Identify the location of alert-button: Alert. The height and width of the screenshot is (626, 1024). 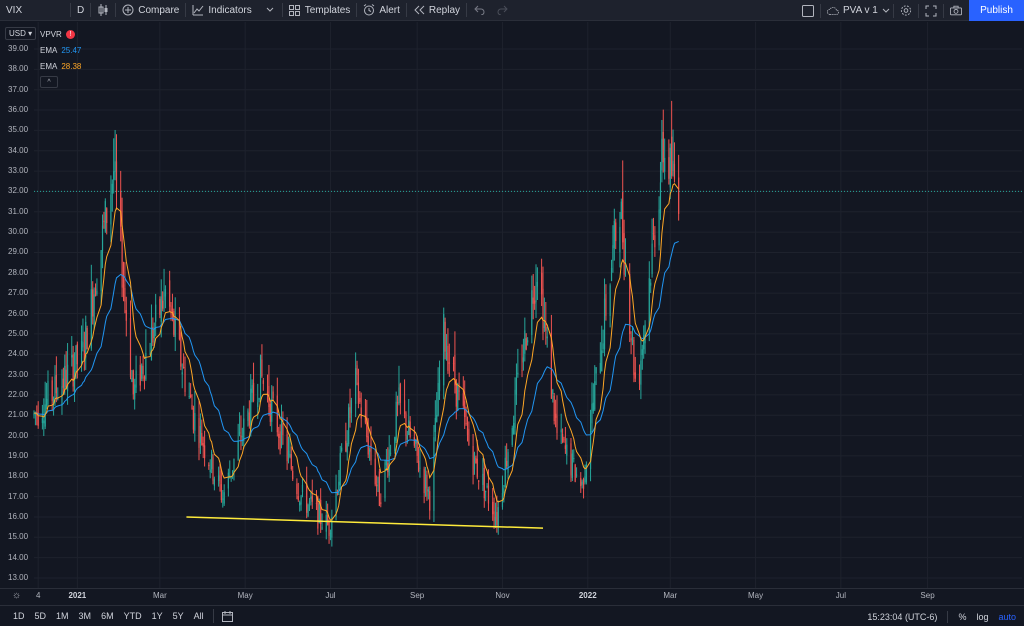
(381, 10).